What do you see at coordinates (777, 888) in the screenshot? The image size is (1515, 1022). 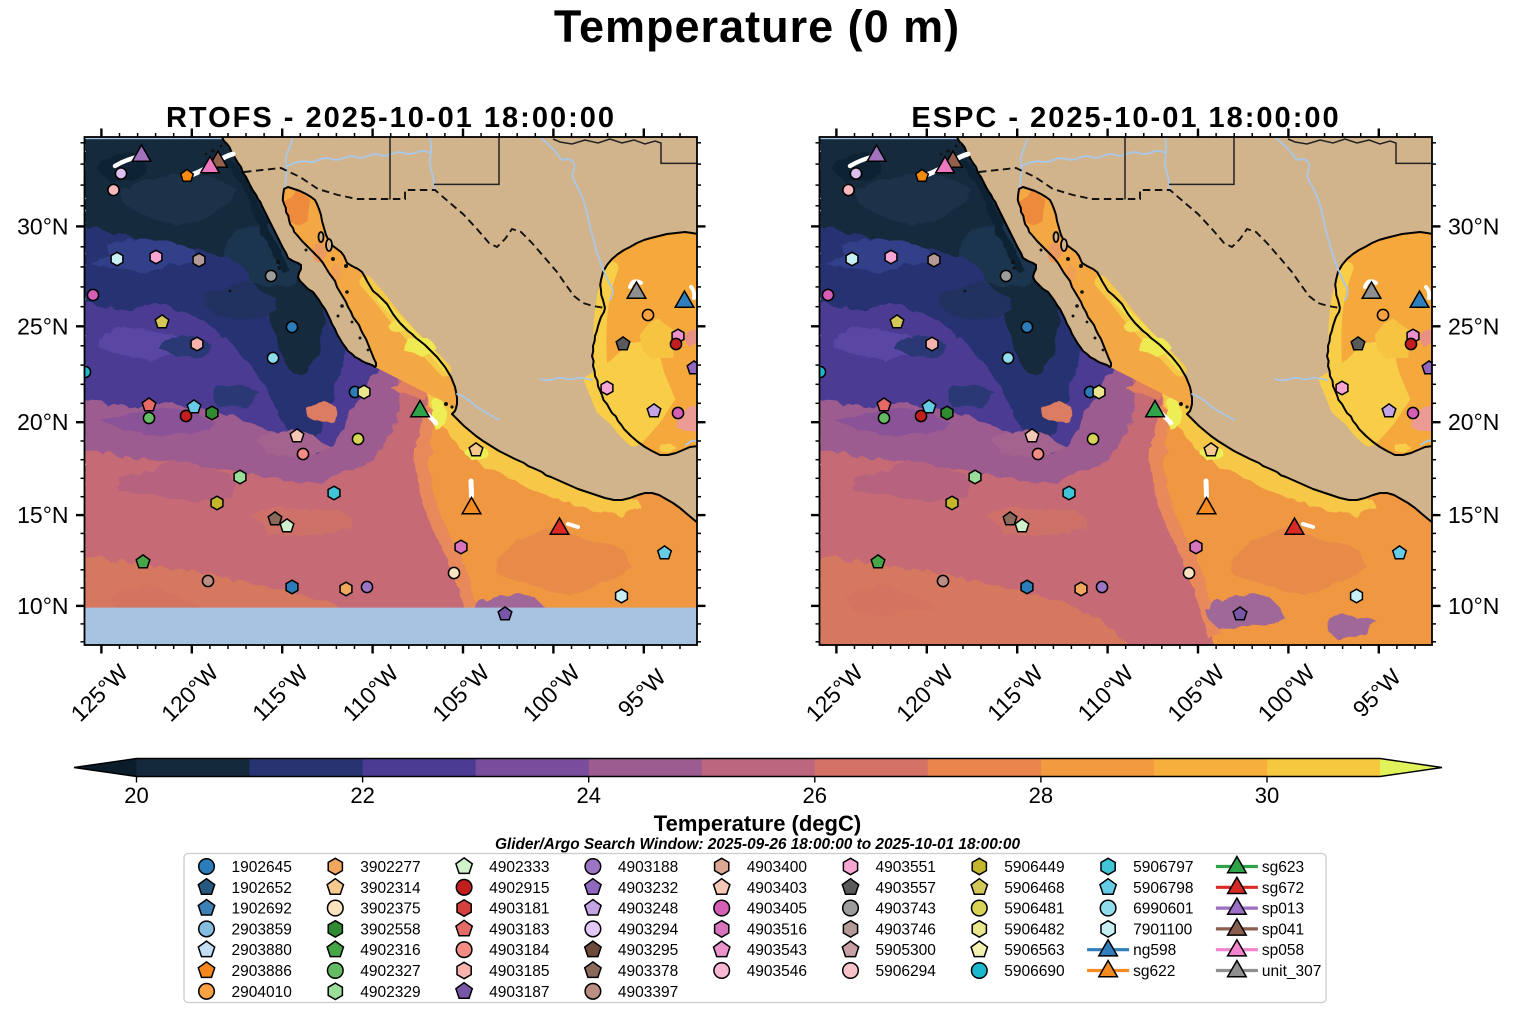 I see `svg-text: 4903403` at bounding box center [777, 888].